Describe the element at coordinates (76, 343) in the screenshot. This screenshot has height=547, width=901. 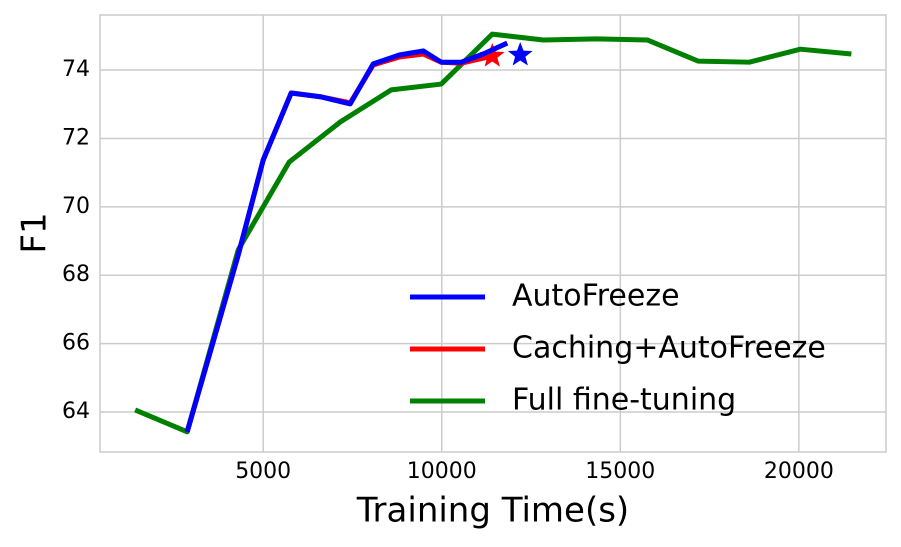
I see `y-tick-label: 66` at that location.